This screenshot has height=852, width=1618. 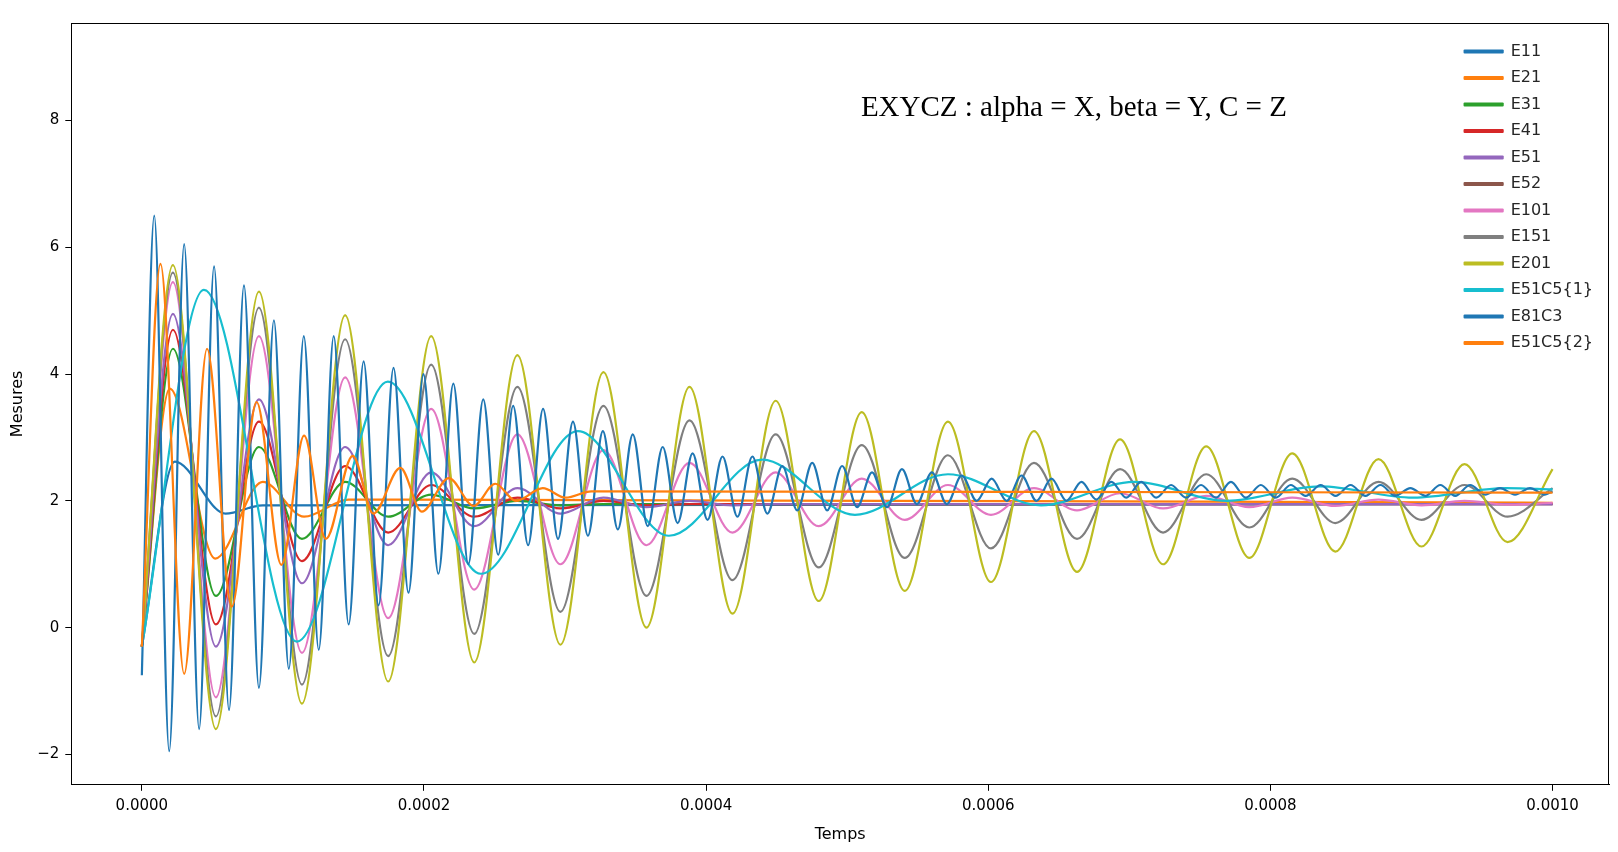 What do you see at coordinates (54, 626) in the screenshot?
I see `y-tick-label: 0` at bounding box center [54, 626].